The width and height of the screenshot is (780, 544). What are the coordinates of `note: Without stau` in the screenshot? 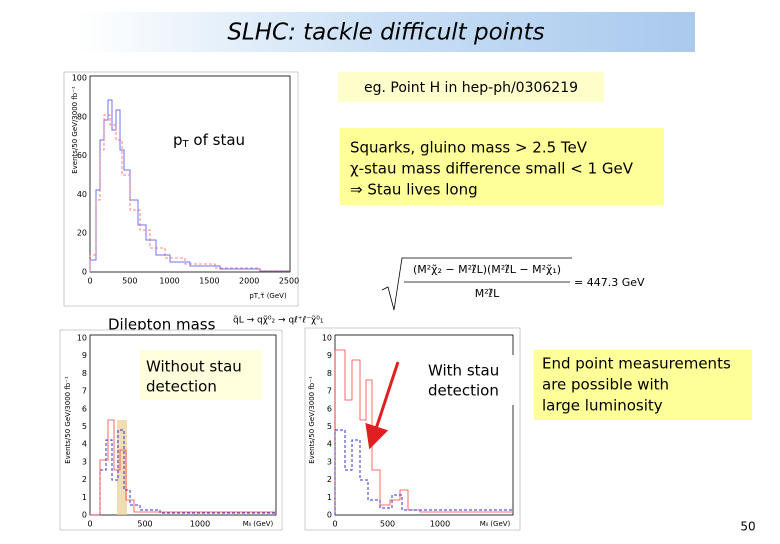 It's located at (194, 367).